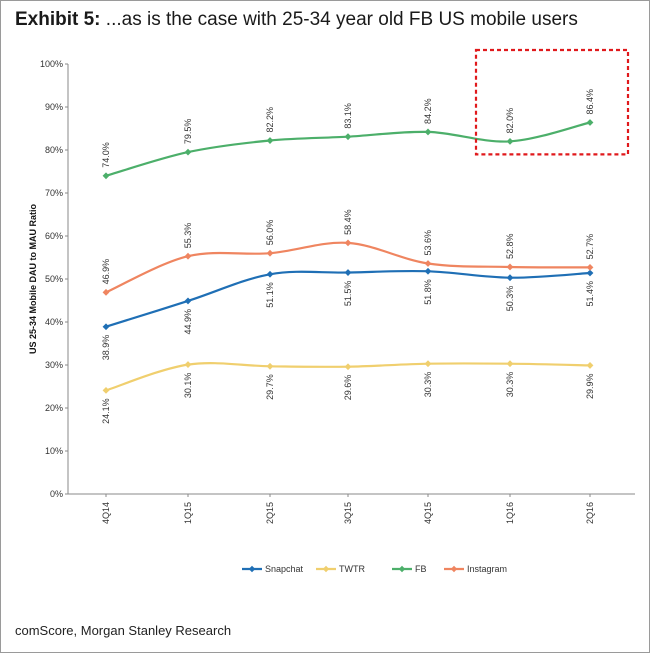 Image resolution: width=650 pixels, height=653 pixels. I want to click on x-tick-label: 2Q15, so click(270, 513).